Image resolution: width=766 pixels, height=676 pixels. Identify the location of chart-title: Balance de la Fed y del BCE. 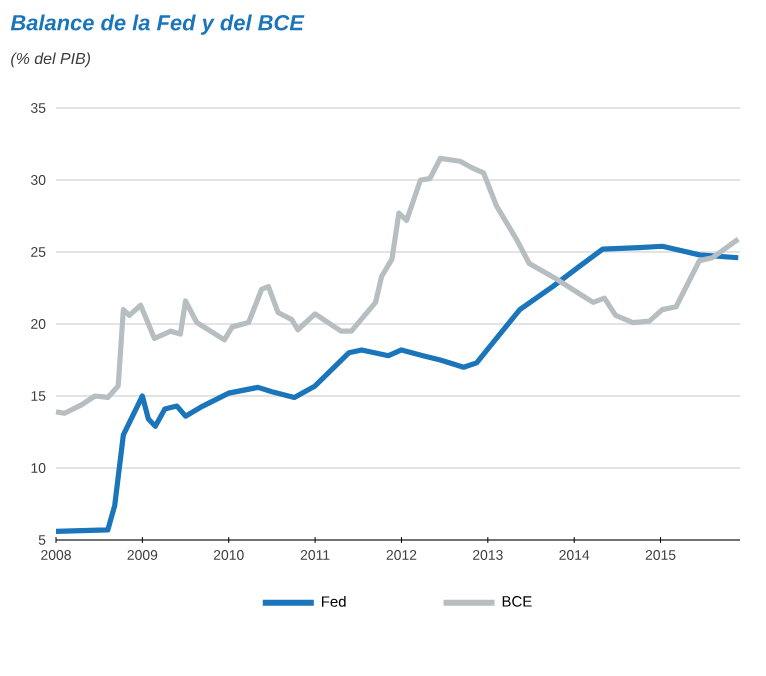
(157, 24).